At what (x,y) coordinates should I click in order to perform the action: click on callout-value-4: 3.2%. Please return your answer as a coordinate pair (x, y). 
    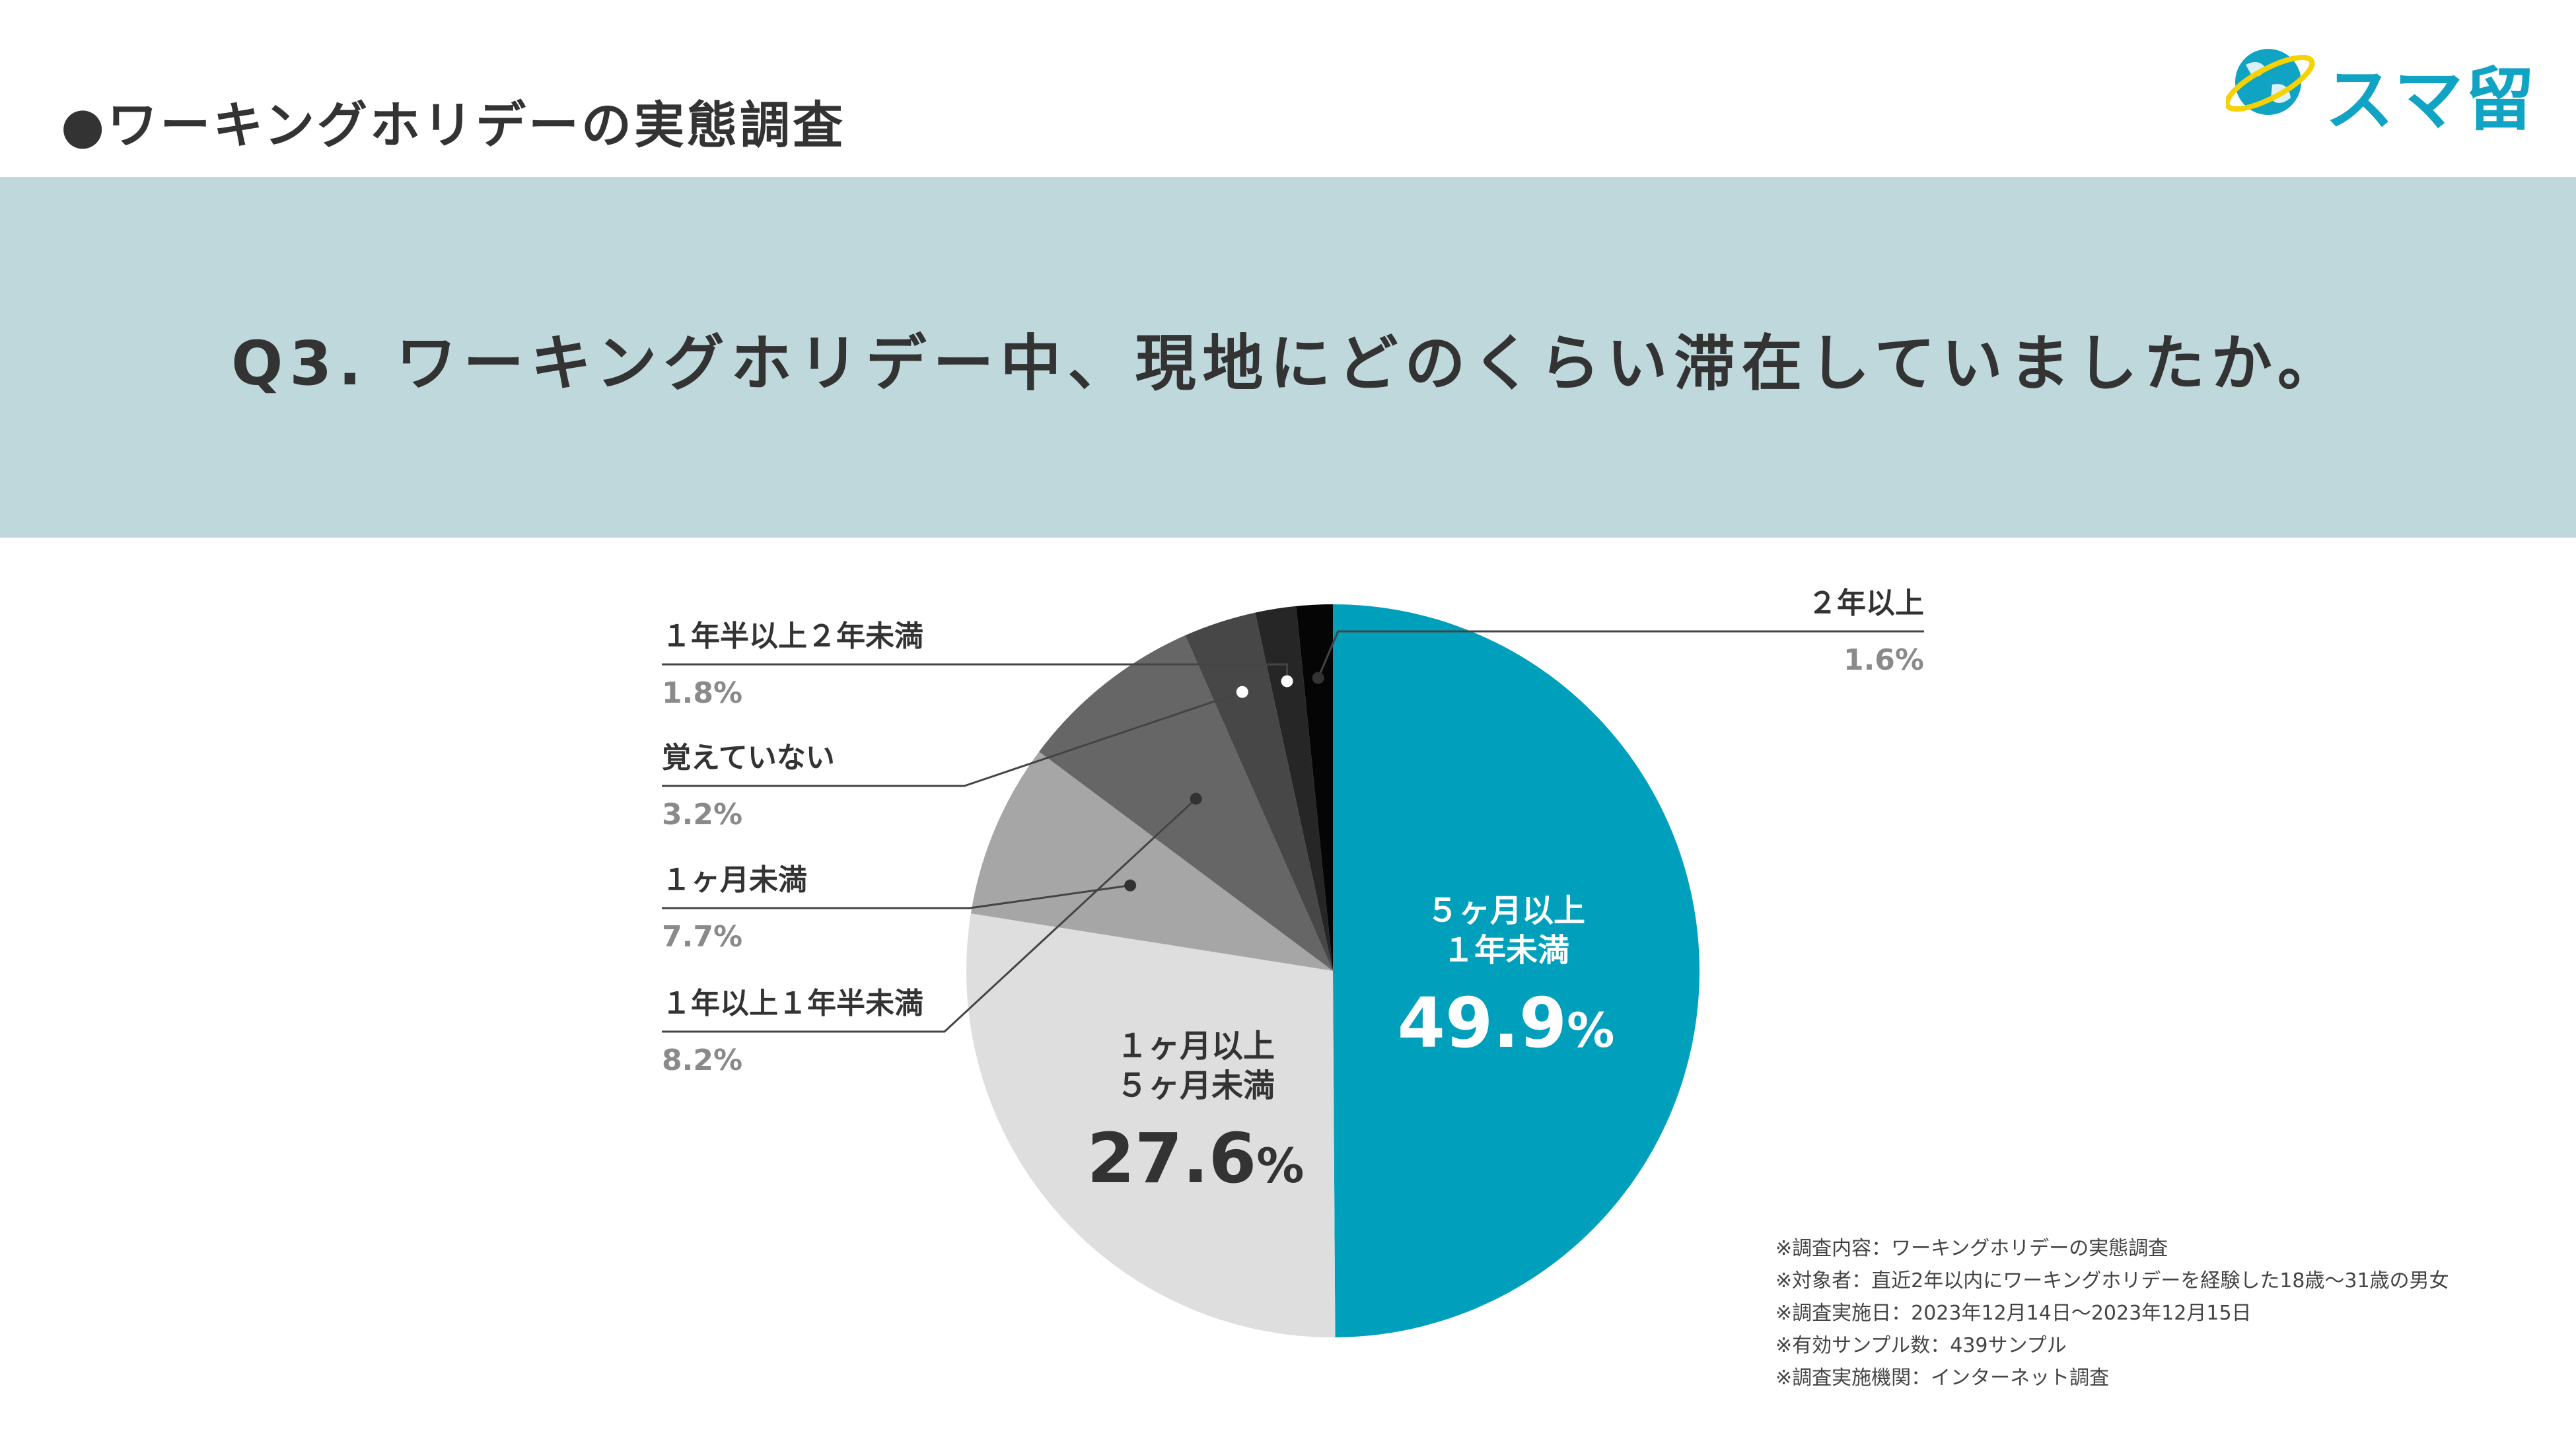
    Looking at the image, I should click on (702, 815).